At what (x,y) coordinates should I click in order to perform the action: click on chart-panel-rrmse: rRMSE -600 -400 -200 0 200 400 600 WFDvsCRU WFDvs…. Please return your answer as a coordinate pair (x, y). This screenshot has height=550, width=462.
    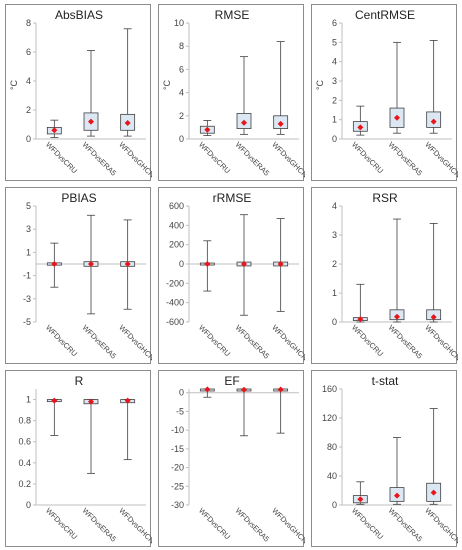
    Looking at the image, I should click on (231, 275).